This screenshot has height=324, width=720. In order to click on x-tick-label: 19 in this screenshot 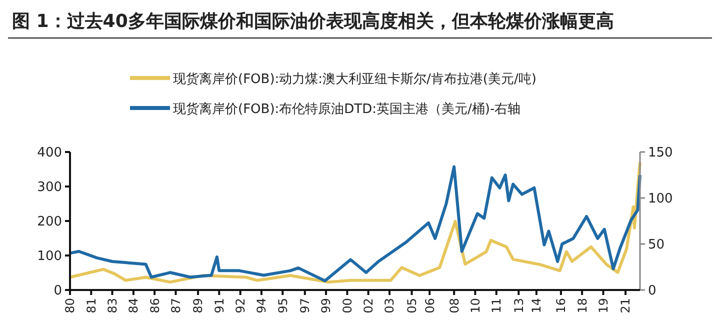, I will do `click(603, 306)`.